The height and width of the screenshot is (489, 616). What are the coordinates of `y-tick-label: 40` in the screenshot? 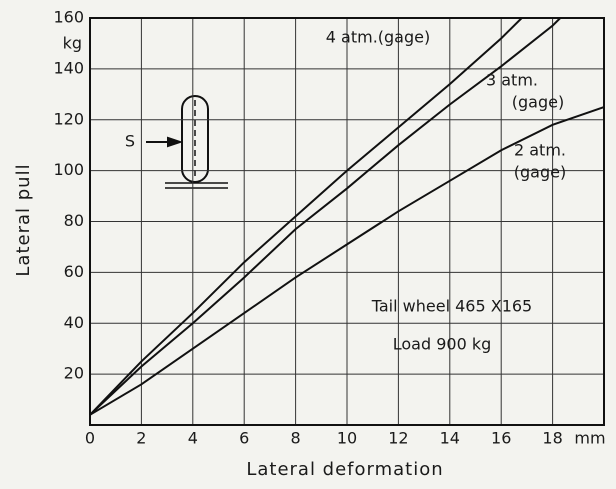 It's located at (74, 322).